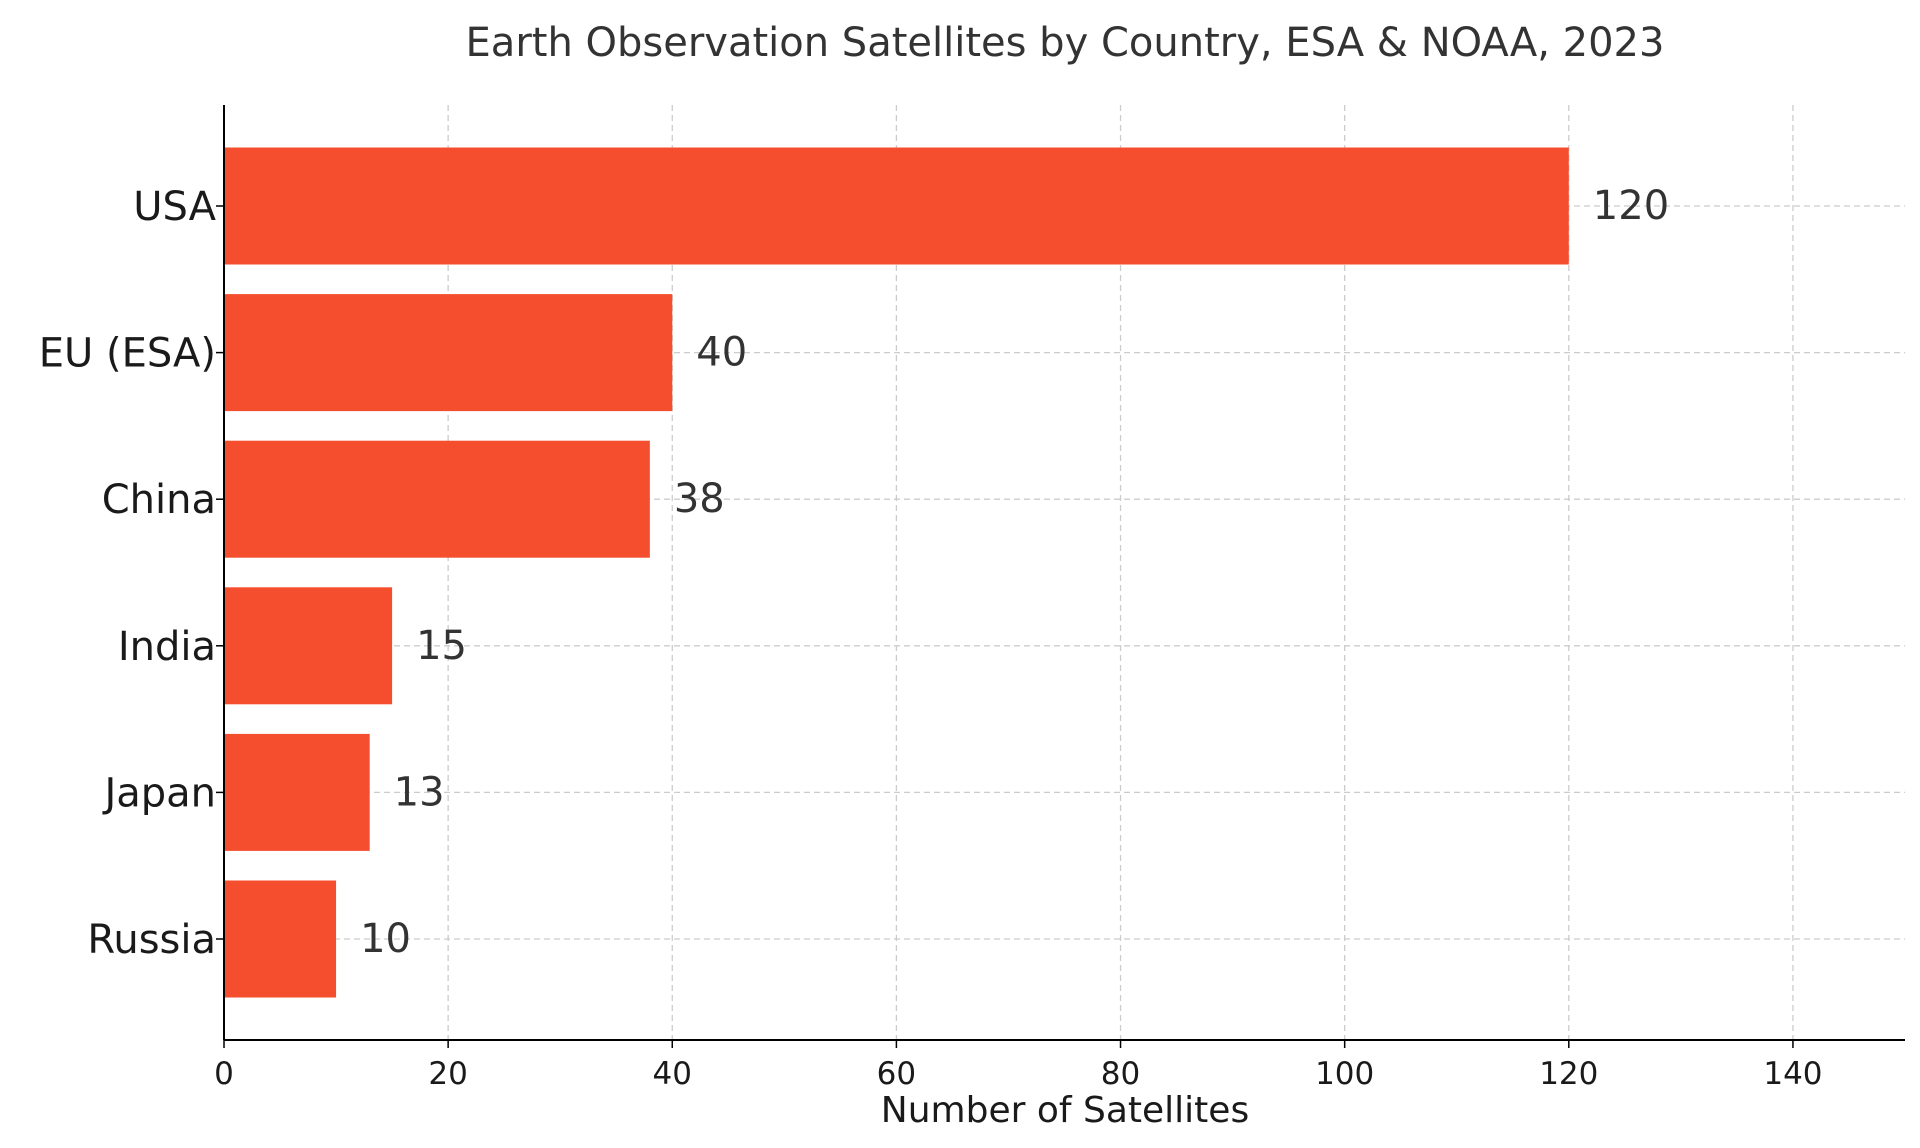  Describe the element at coordinates (447, 1074) in the screenshot. I see `x-tick-label: 20` at that location.